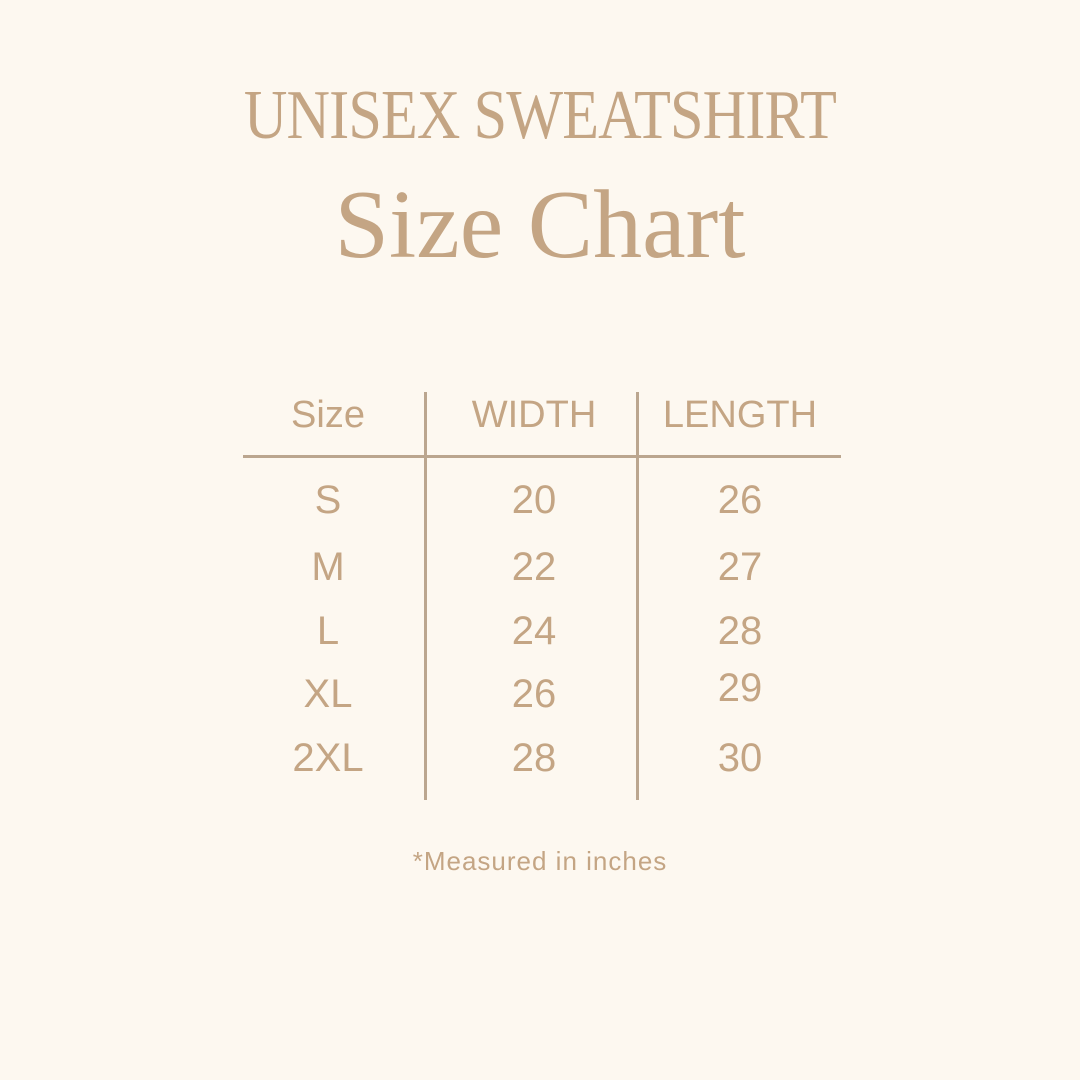 The image size is (1080, 1080). Describe the element at coordinates (328, 694) in the screenshot. I see `table-cell: XL` at that location.